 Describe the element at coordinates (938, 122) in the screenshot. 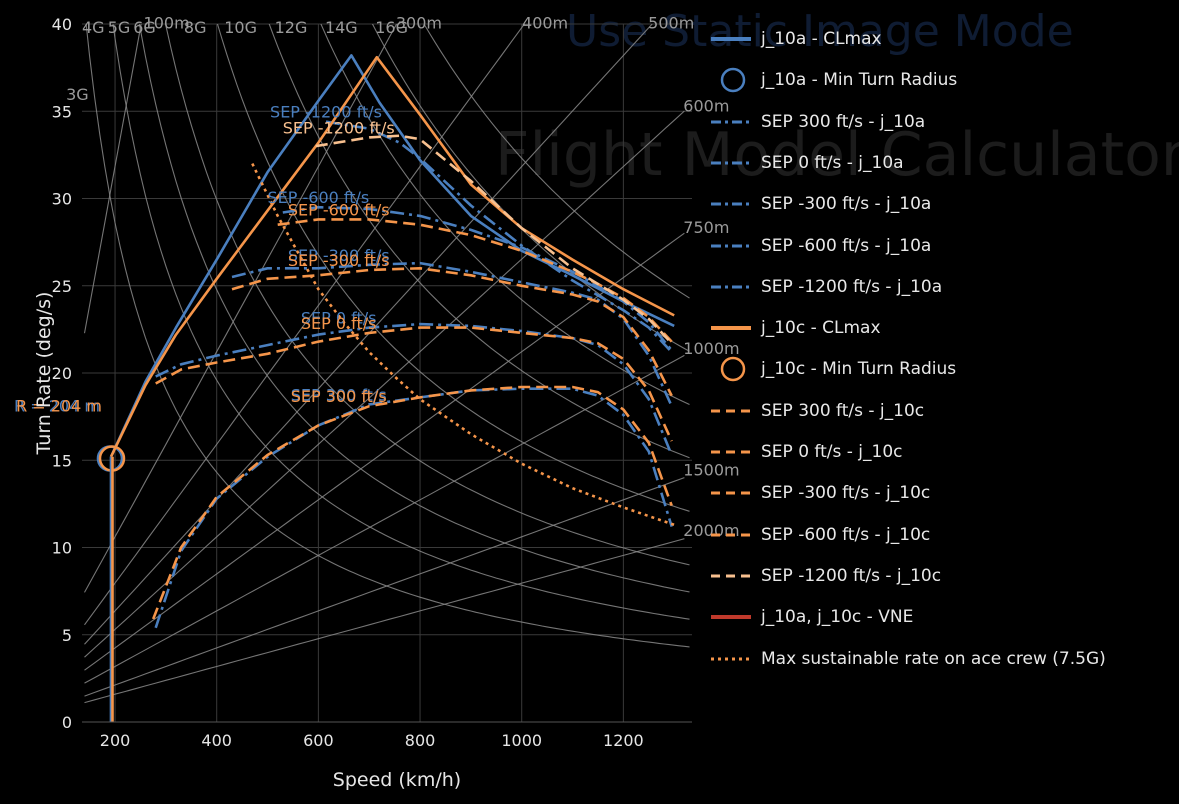

I see `legend-item: SEP 300 ft/s - j_10a` at that location.